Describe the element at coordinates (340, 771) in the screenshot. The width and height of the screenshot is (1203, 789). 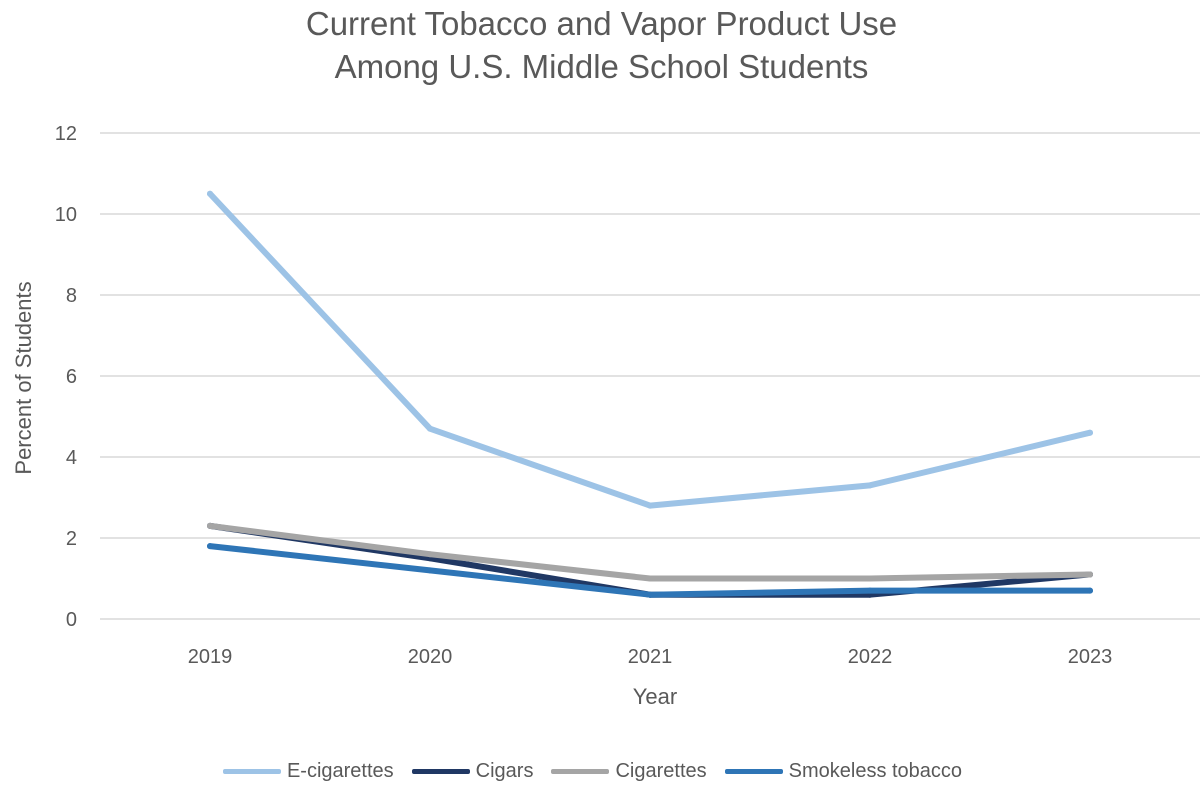
I see `legend-label: E-cigarettes` at that location.